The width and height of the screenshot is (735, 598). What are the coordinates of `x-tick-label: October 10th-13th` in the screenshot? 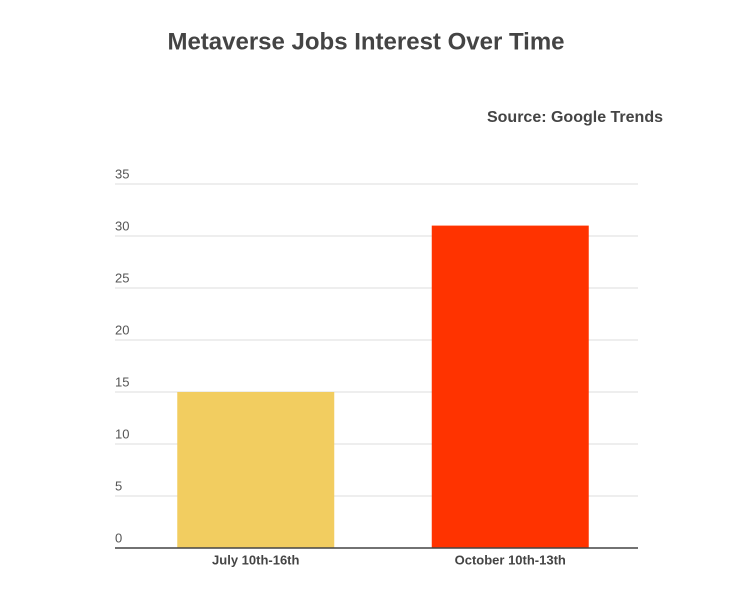 It's located at (510, 559).